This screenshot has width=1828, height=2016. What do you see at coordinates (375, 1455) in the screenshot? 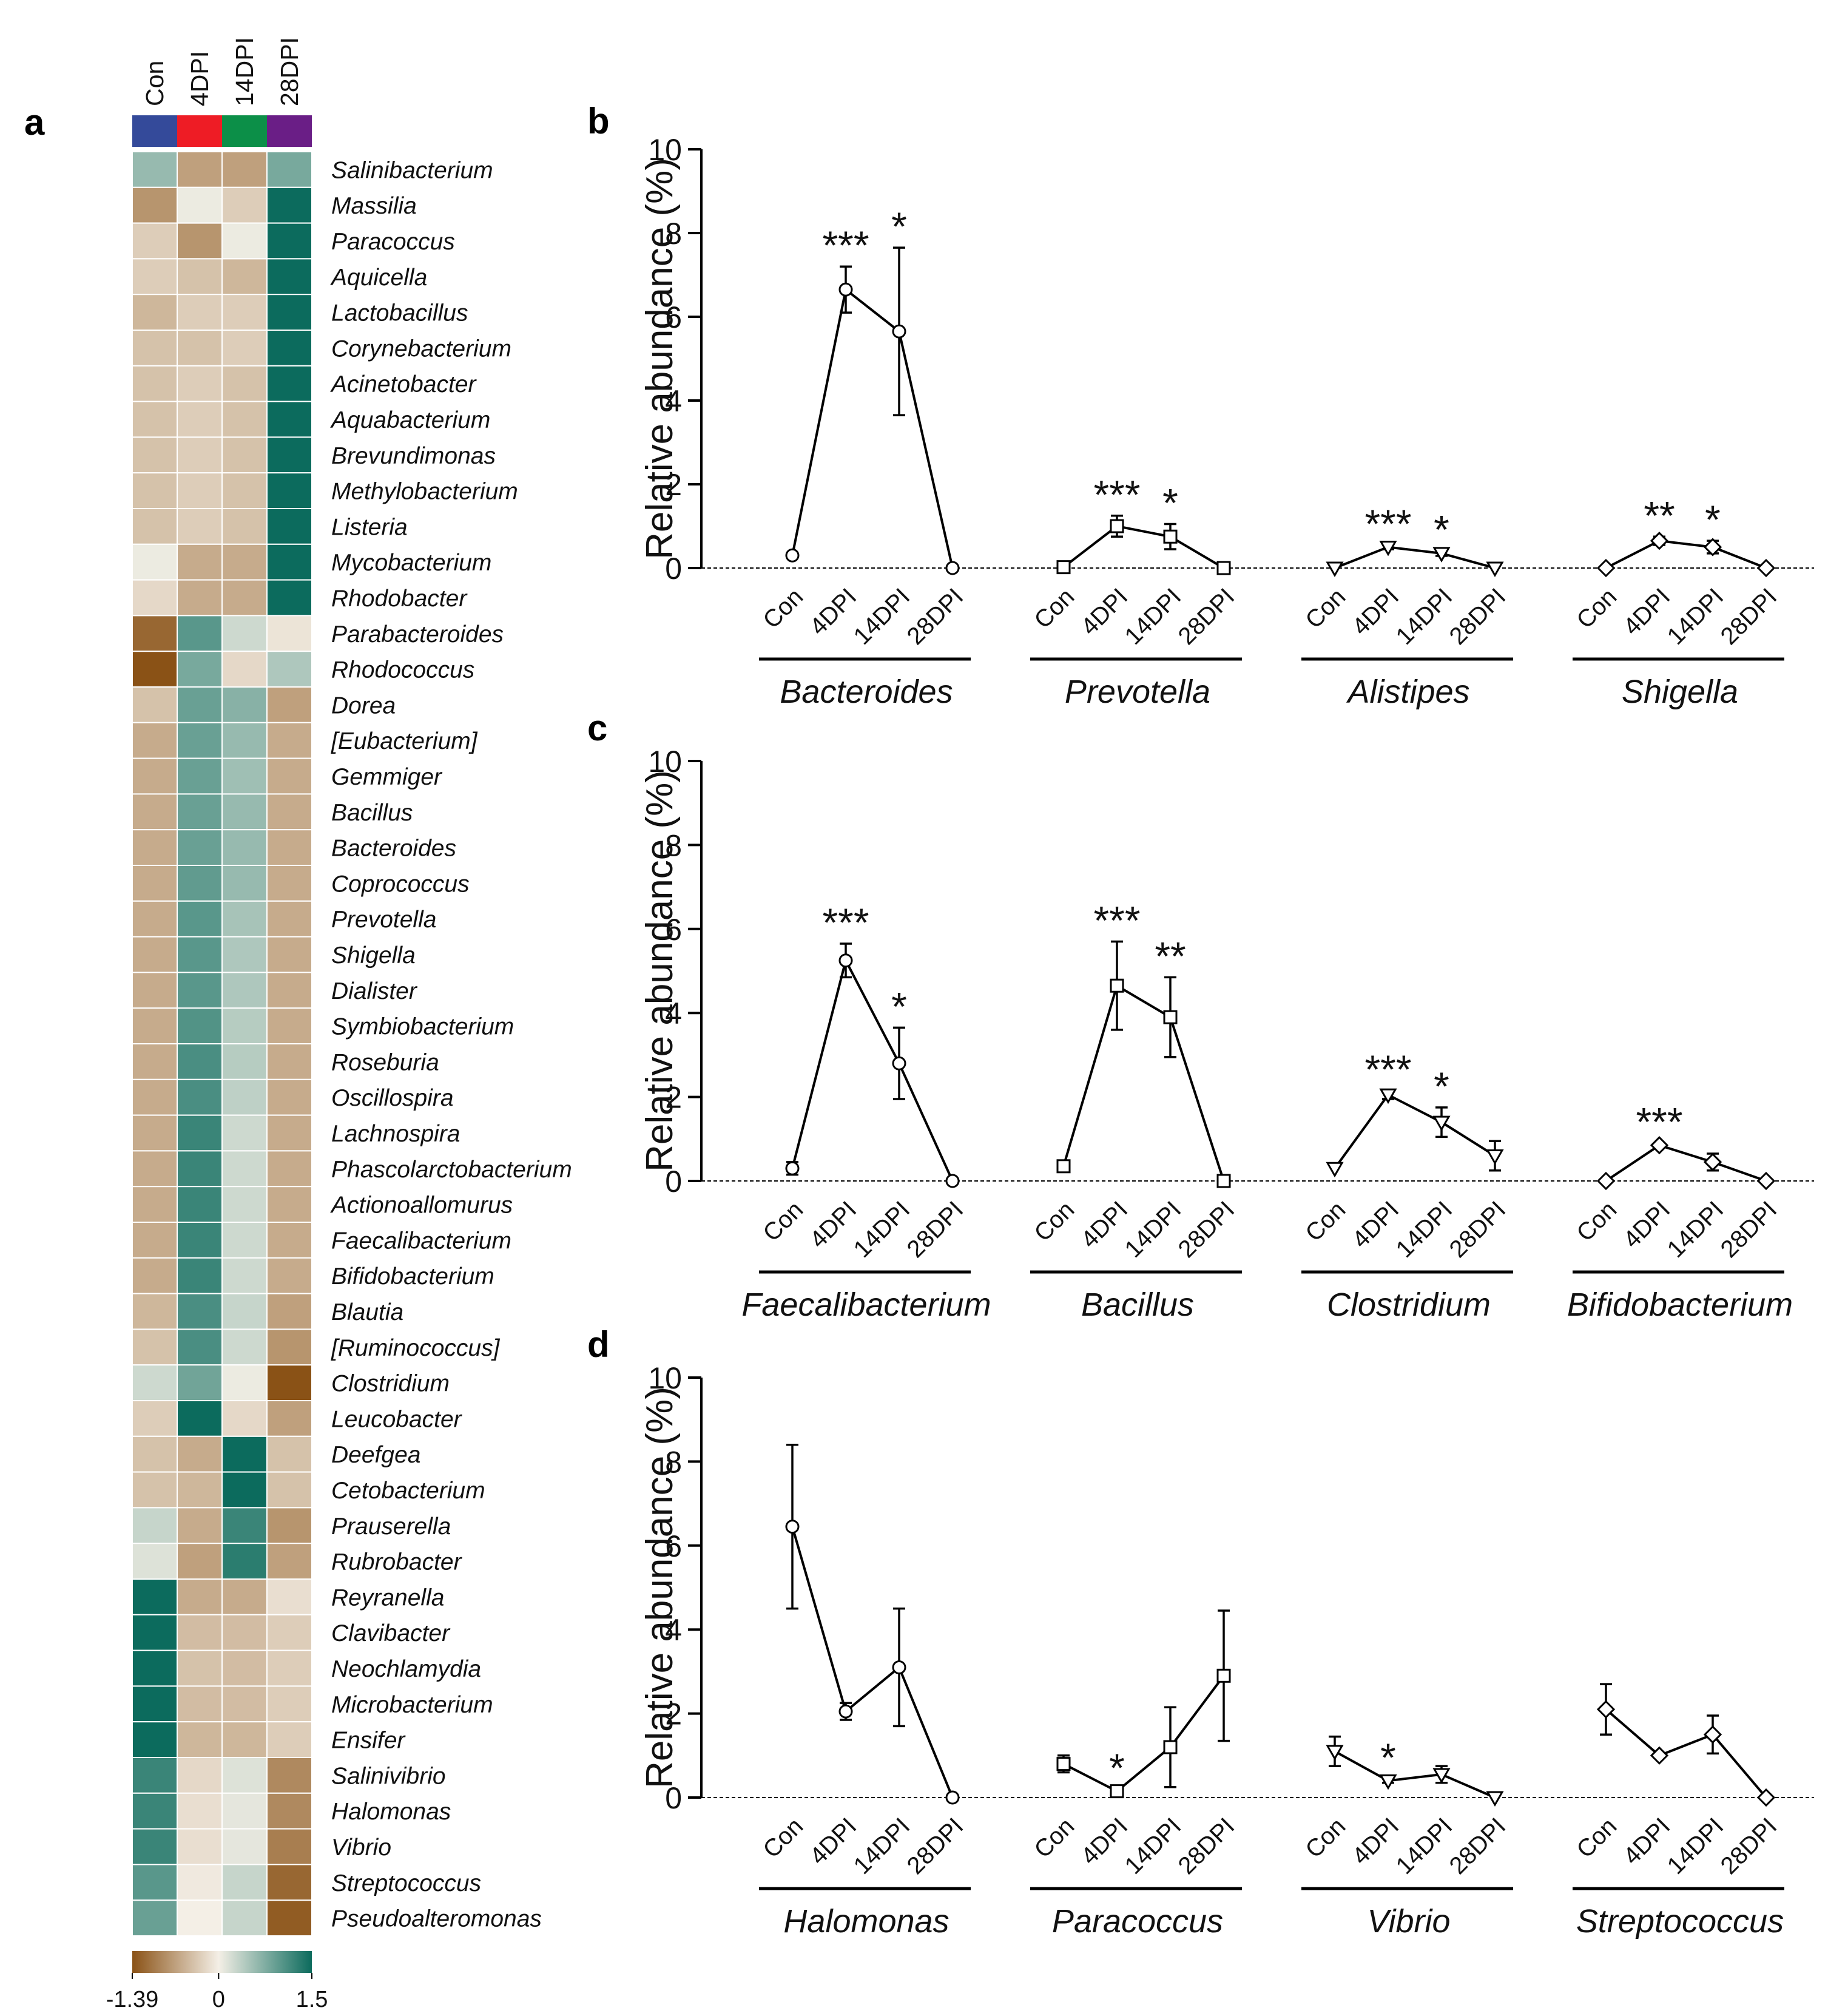
I see `heatmap-row-label: Deefgea` at bounding box center [375, 1455].